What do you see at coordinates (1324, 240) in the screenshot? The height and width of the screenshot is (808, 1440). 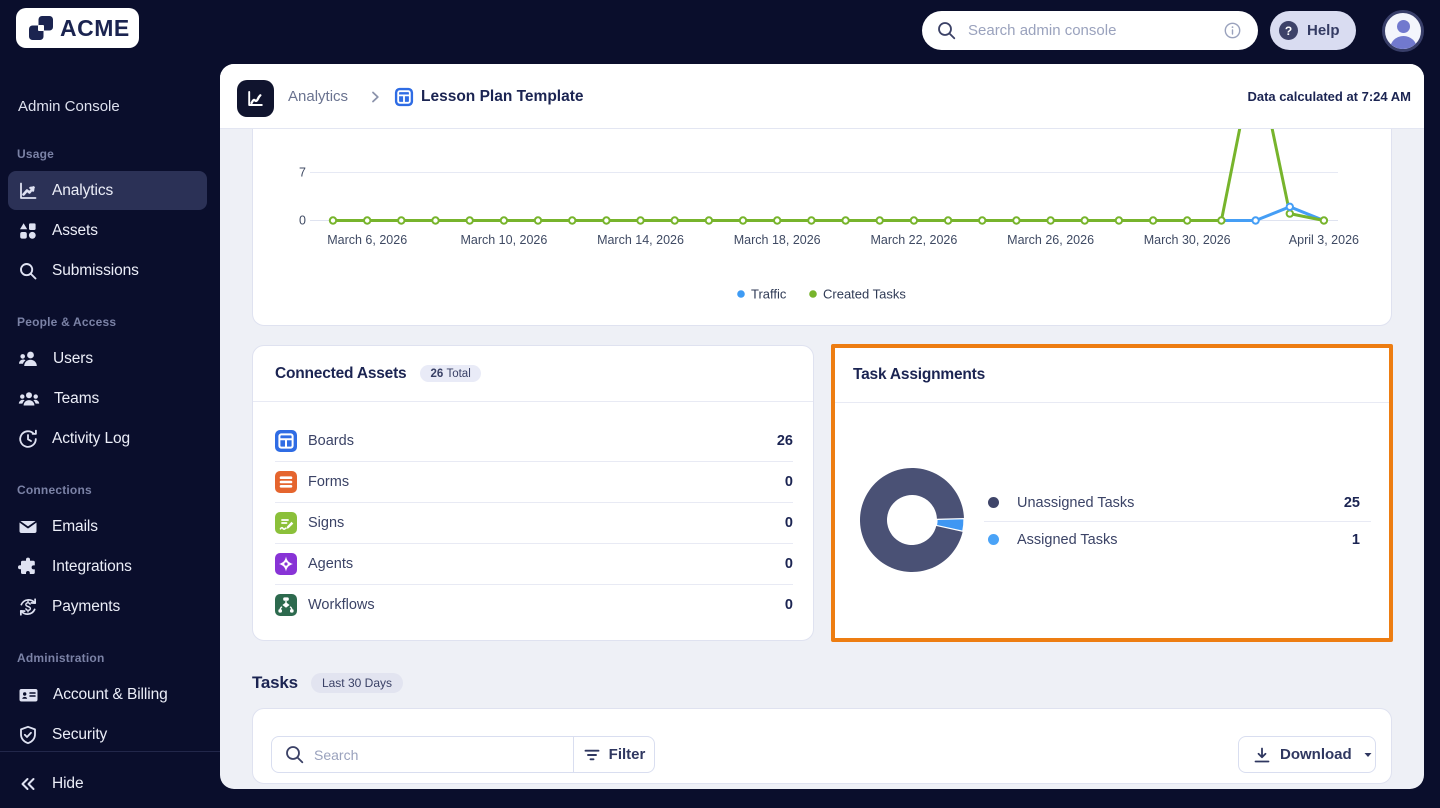 I see `svg-text: April 3, 2026` at bounding box center [1324, 240].